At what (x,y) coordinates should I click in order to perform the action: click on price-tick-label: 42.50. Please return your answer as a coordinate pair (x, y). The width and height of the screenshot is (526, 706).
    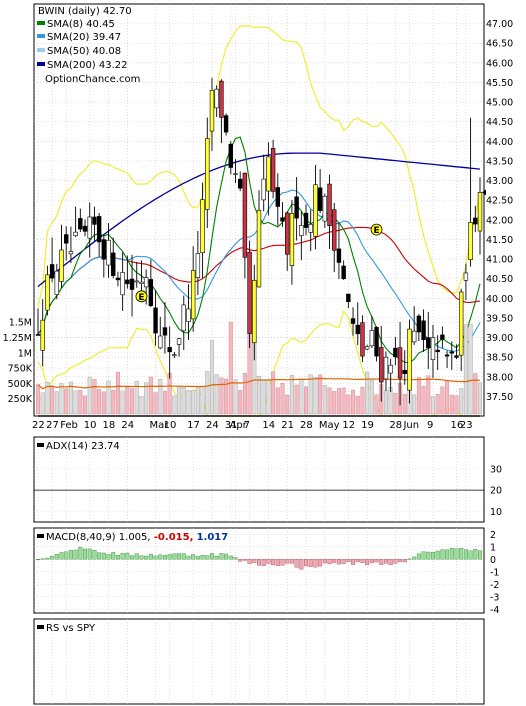
    Looking at the image, I should click on (499, 201).